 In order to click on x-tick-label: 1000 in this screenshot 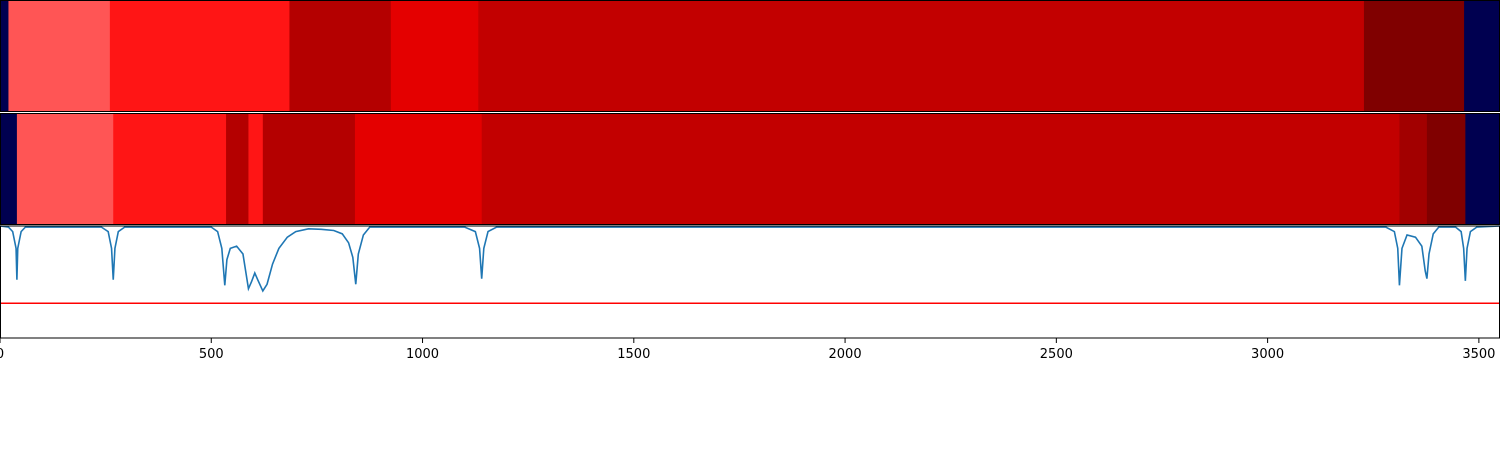, I will do `click(422, 354)`.